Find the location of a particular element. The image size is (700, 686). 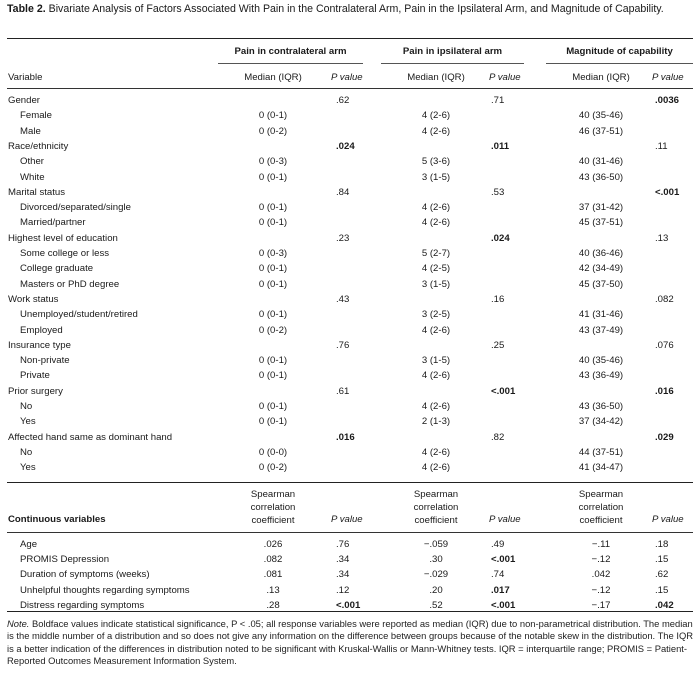

p-value-capability: .076 is located at coordinates (664, 345).